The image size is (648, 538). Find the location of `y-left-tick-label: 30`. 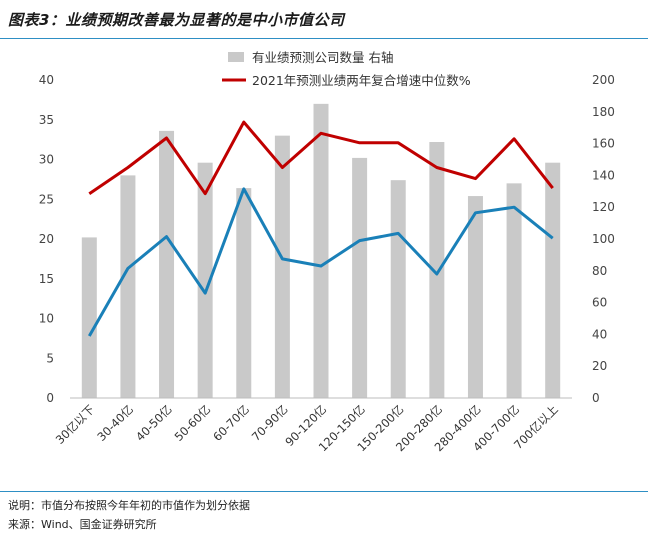

y-left-tick-label: 30 is located at coordinates (46, 160).